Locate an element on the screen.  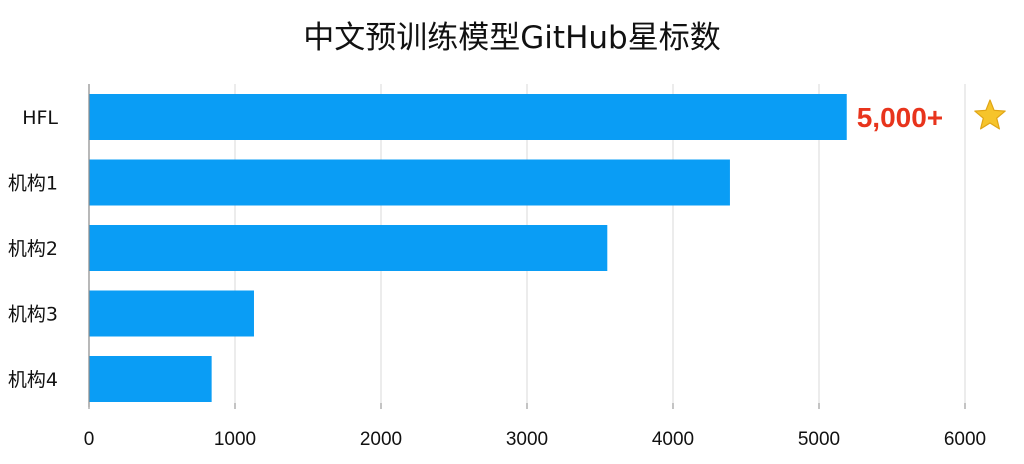
x-tick-label: 0 is located at coordinates (89, 439).